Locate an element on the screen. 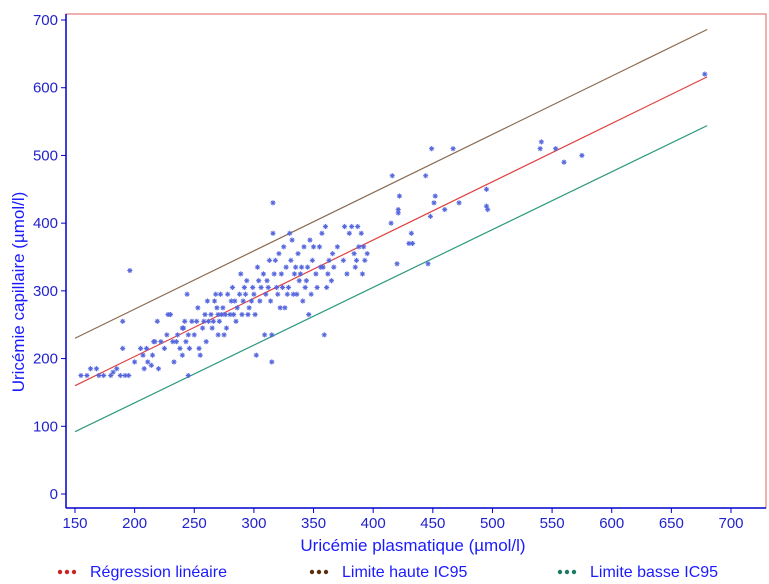 The image size is (769, 584). y-tick-label: 0 is located at coordinates (54, 494).